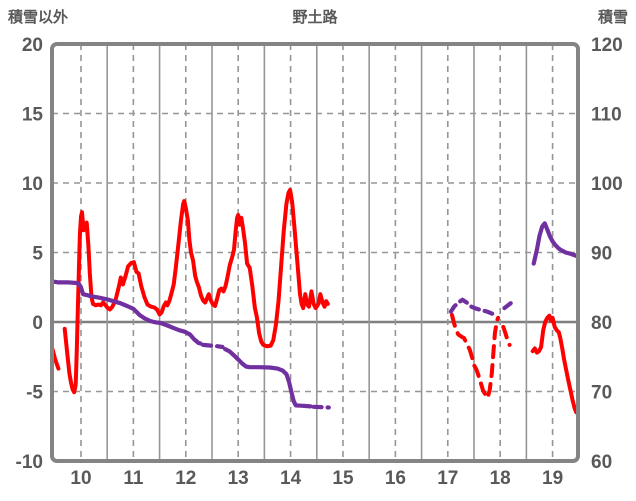  I want to click on x-axis-tick-label: 11, so click(133, 478).